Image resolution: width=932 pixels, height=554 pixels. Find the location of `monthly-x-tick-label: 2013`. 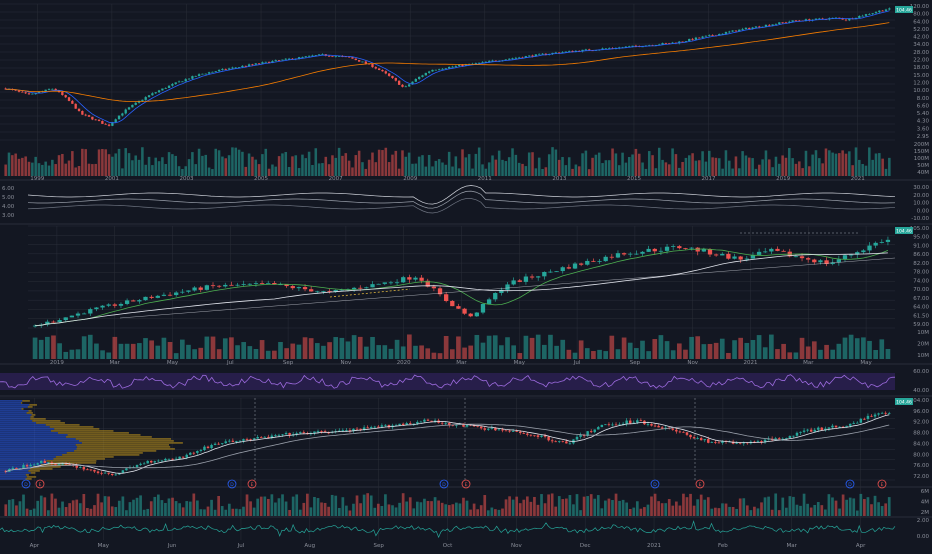

monthly-x-tick-label: 2013 is located at coordinates (559, 179).